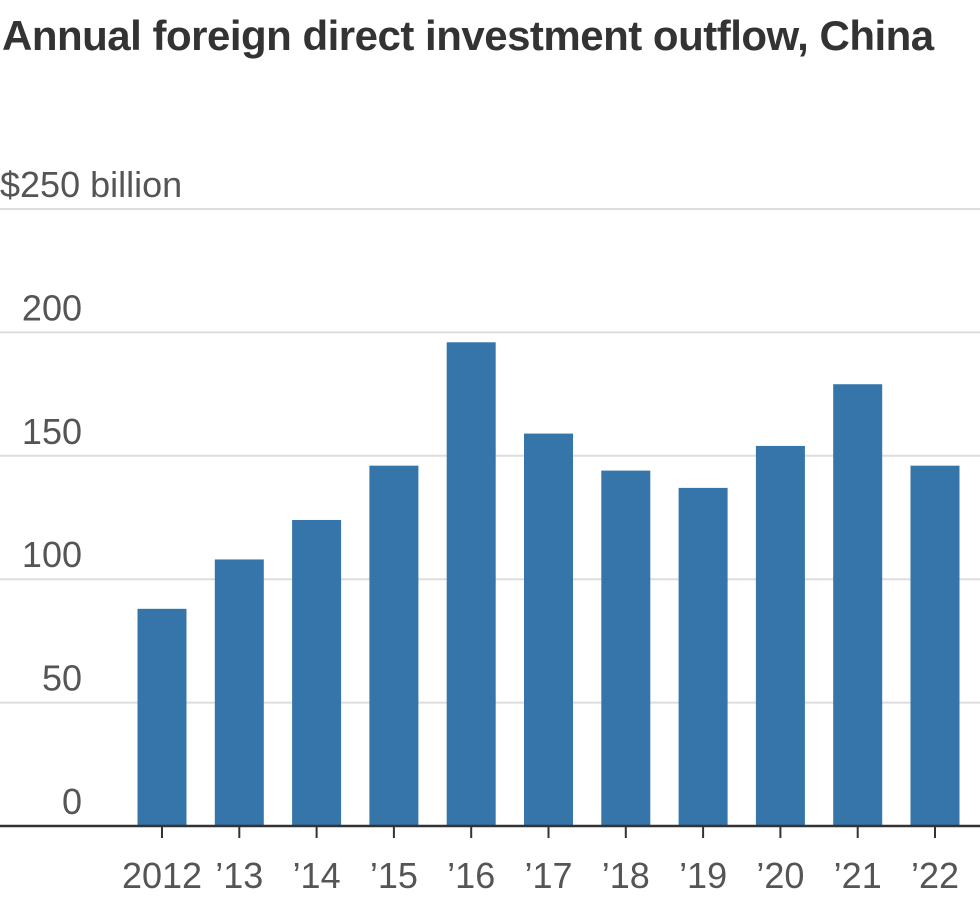  I want to click on y-axis-ticks: 0 50 100 150 200 $250 billion, so click(91, 493).